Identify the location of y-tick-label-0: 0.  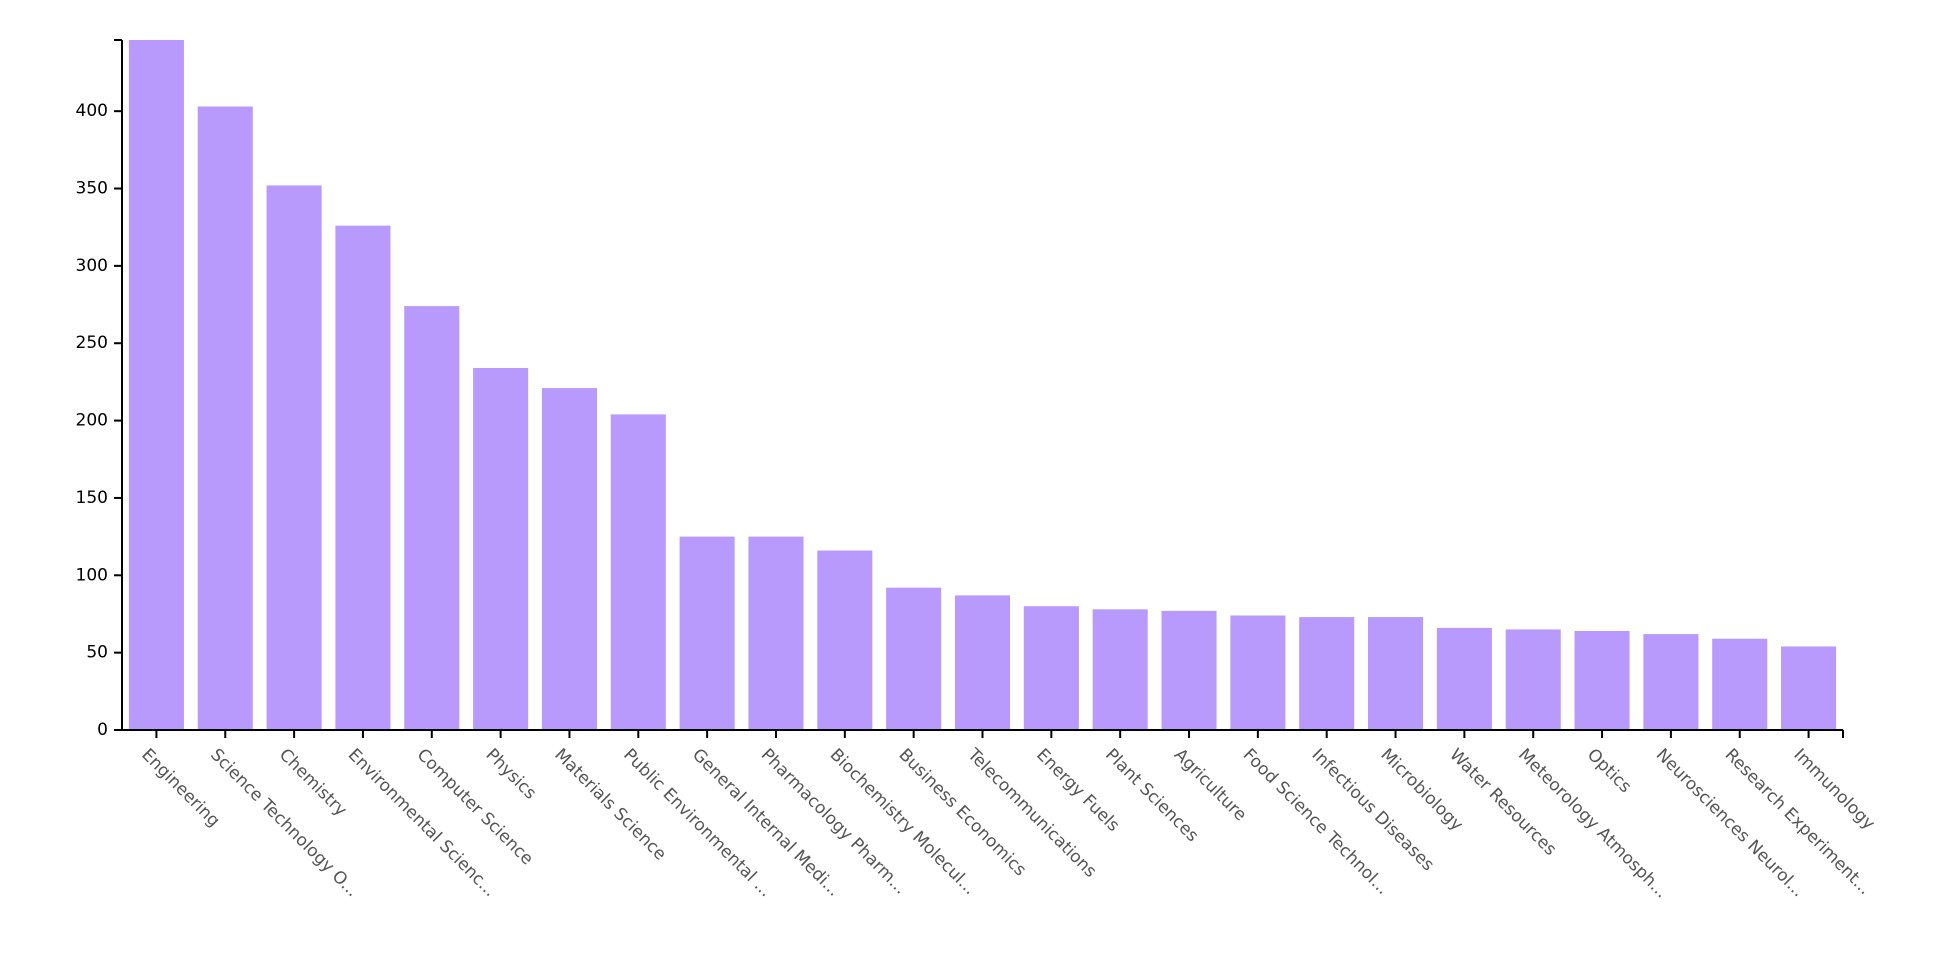
(102, 730).